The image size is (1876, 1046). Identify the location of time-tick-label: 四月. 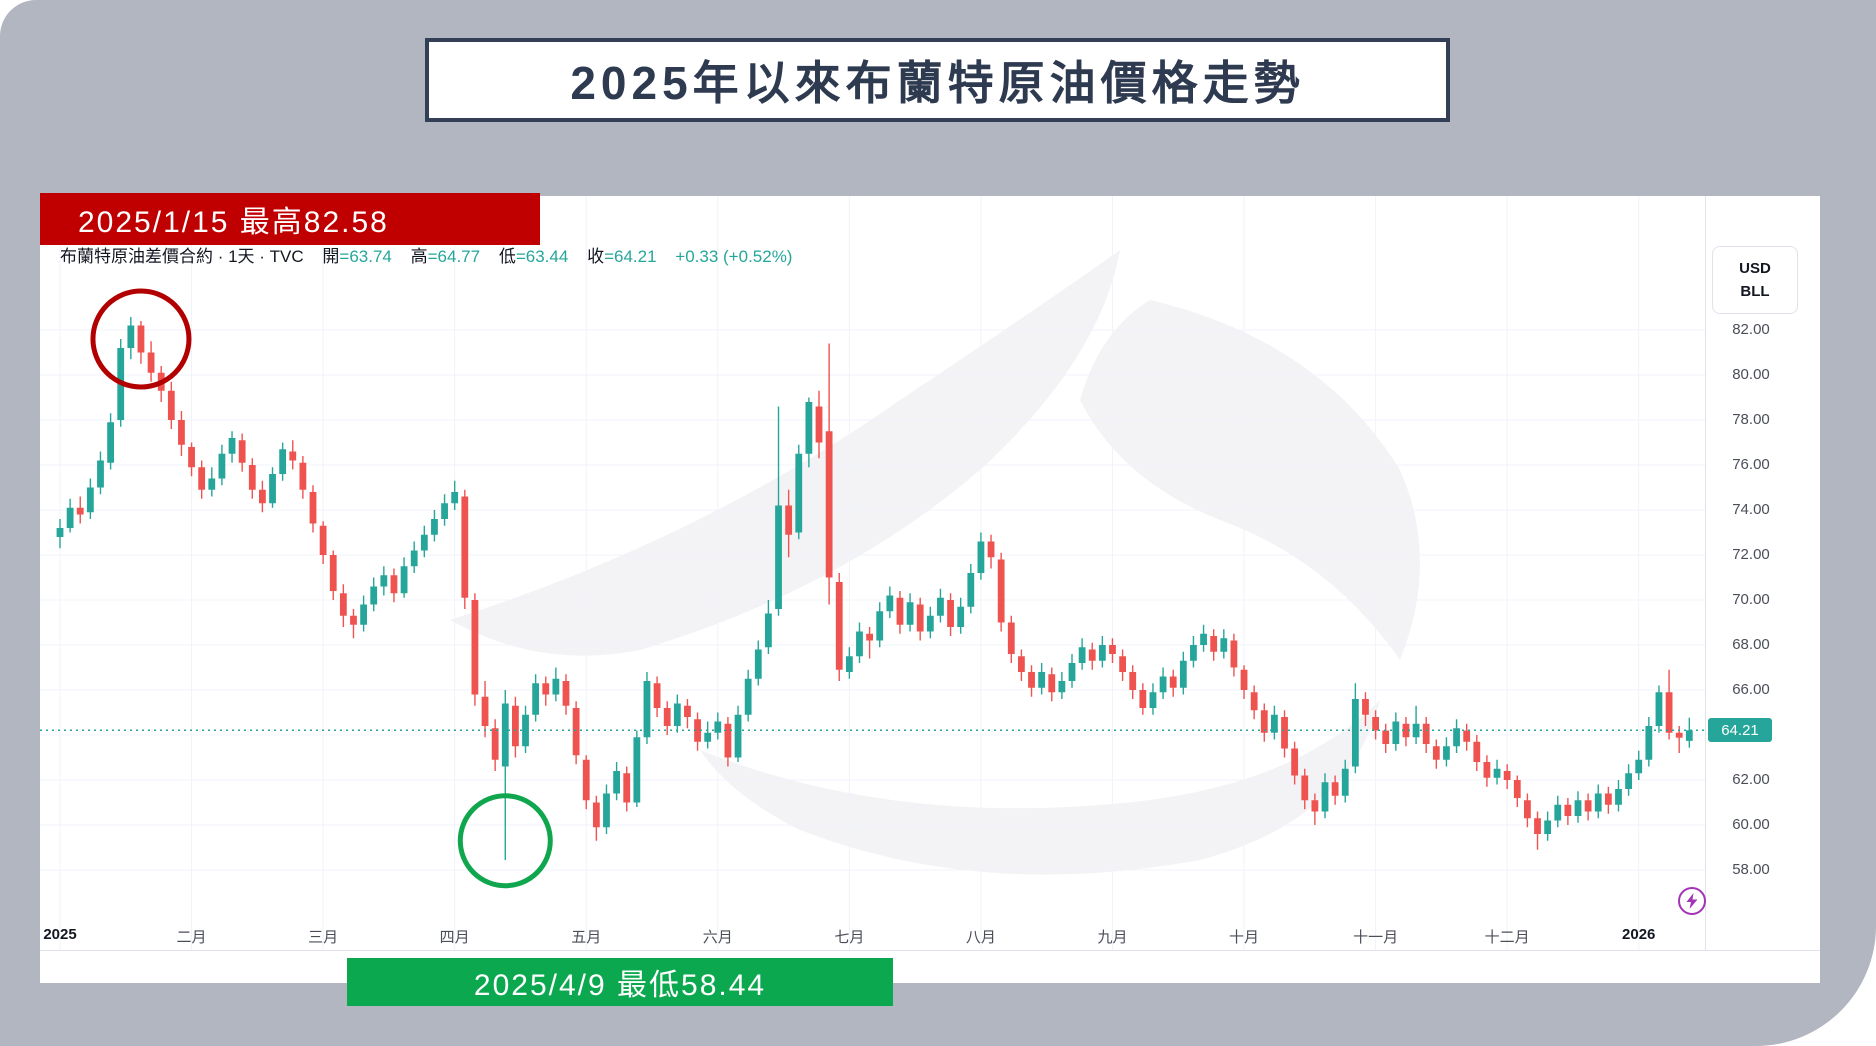
(454, 937).